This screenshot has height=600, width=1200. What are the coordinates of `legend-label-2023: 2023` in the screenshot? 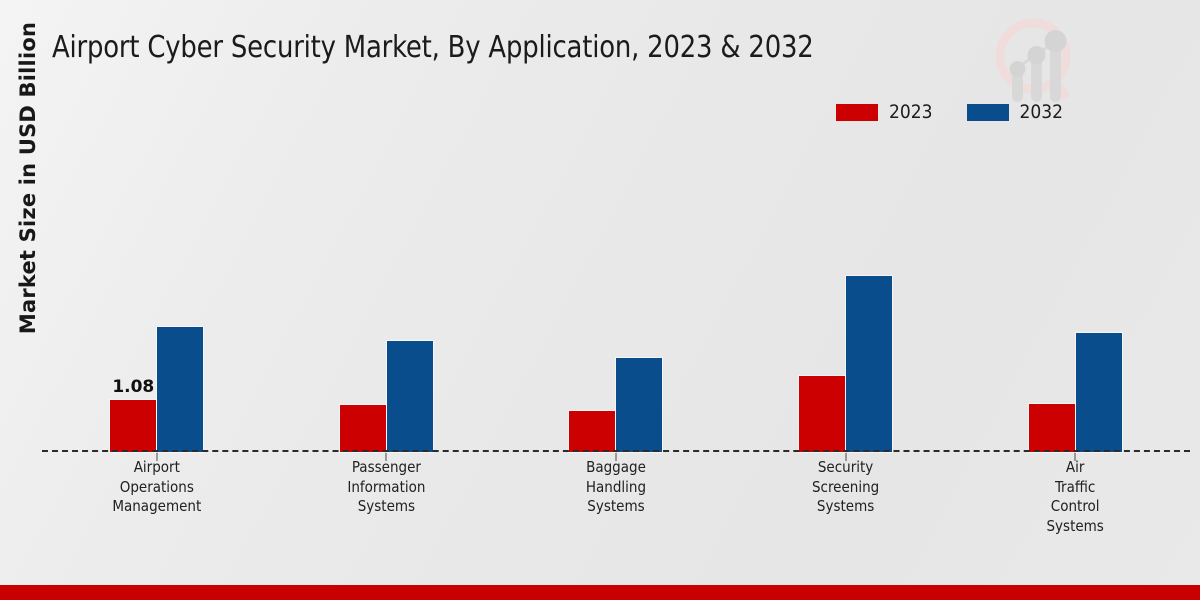 It's located at (911, 112).